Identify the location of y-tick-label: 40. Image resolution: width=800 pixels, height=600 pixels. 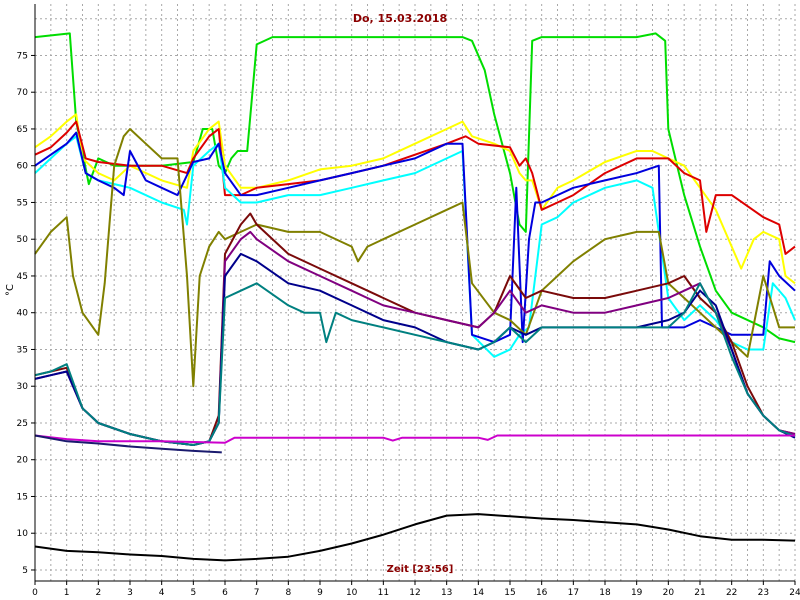
(23, 314).